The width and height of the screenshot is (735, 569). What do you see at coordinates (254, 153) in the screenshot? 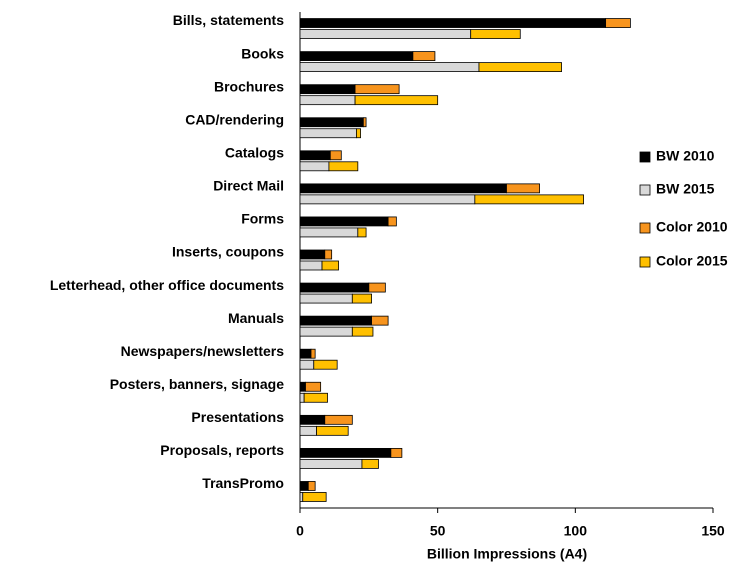
I see `y-tick-label: Catalogs` at bounding box center [254, 153].